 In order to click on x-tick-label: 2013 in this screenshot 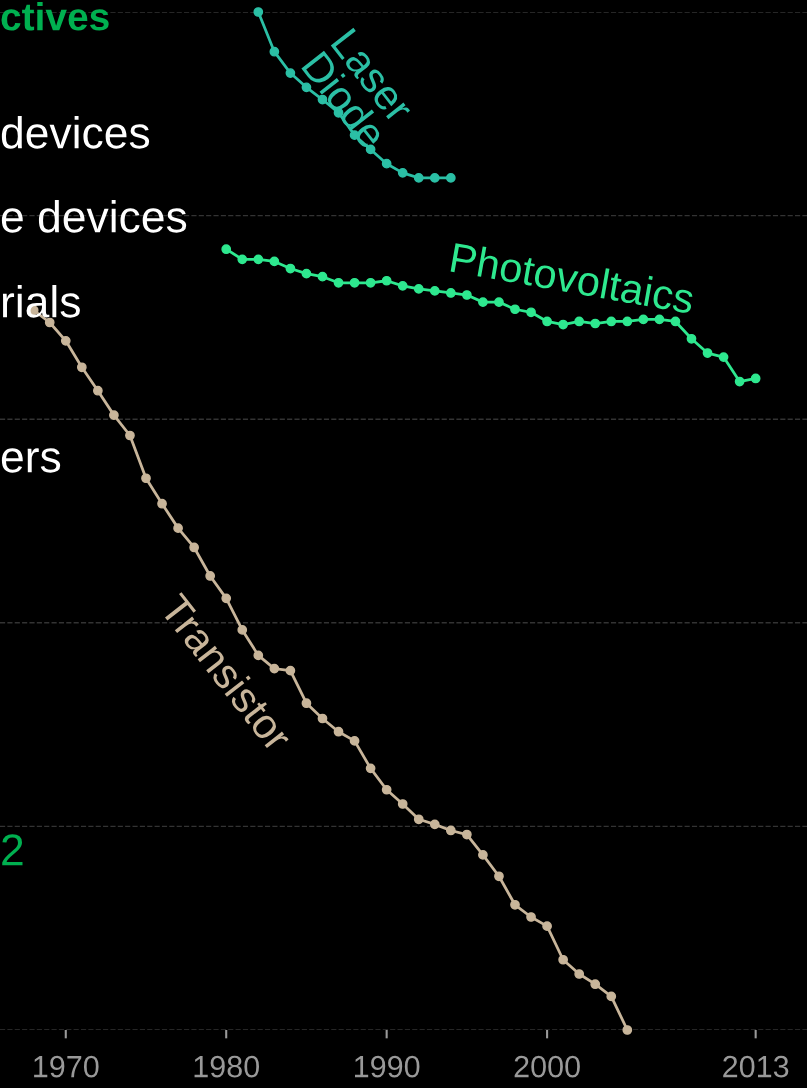, I will do `click(756, 1066)`.